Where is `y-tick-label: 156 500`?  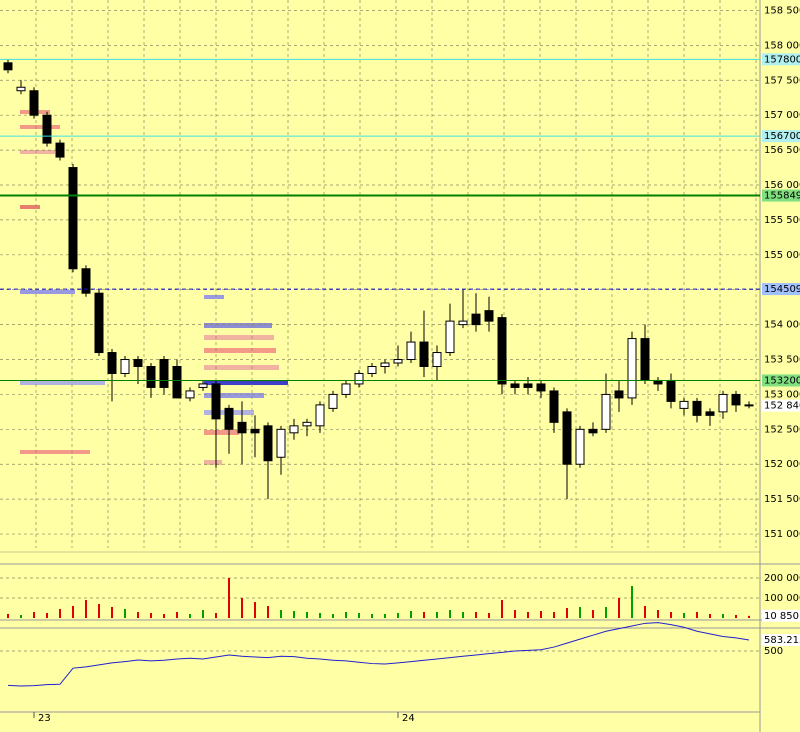 y-tick-label: 156 500 is located at coordinates (782, 150).